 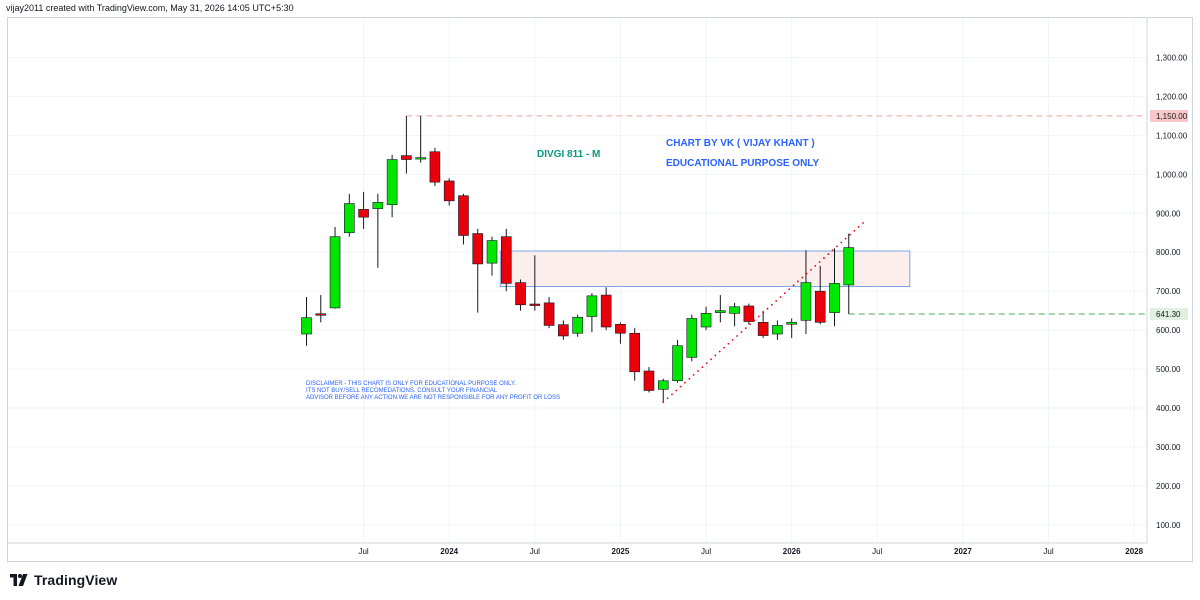 I want to click on price-tick-label: 1,100.00, so click(x=1172, y=135).